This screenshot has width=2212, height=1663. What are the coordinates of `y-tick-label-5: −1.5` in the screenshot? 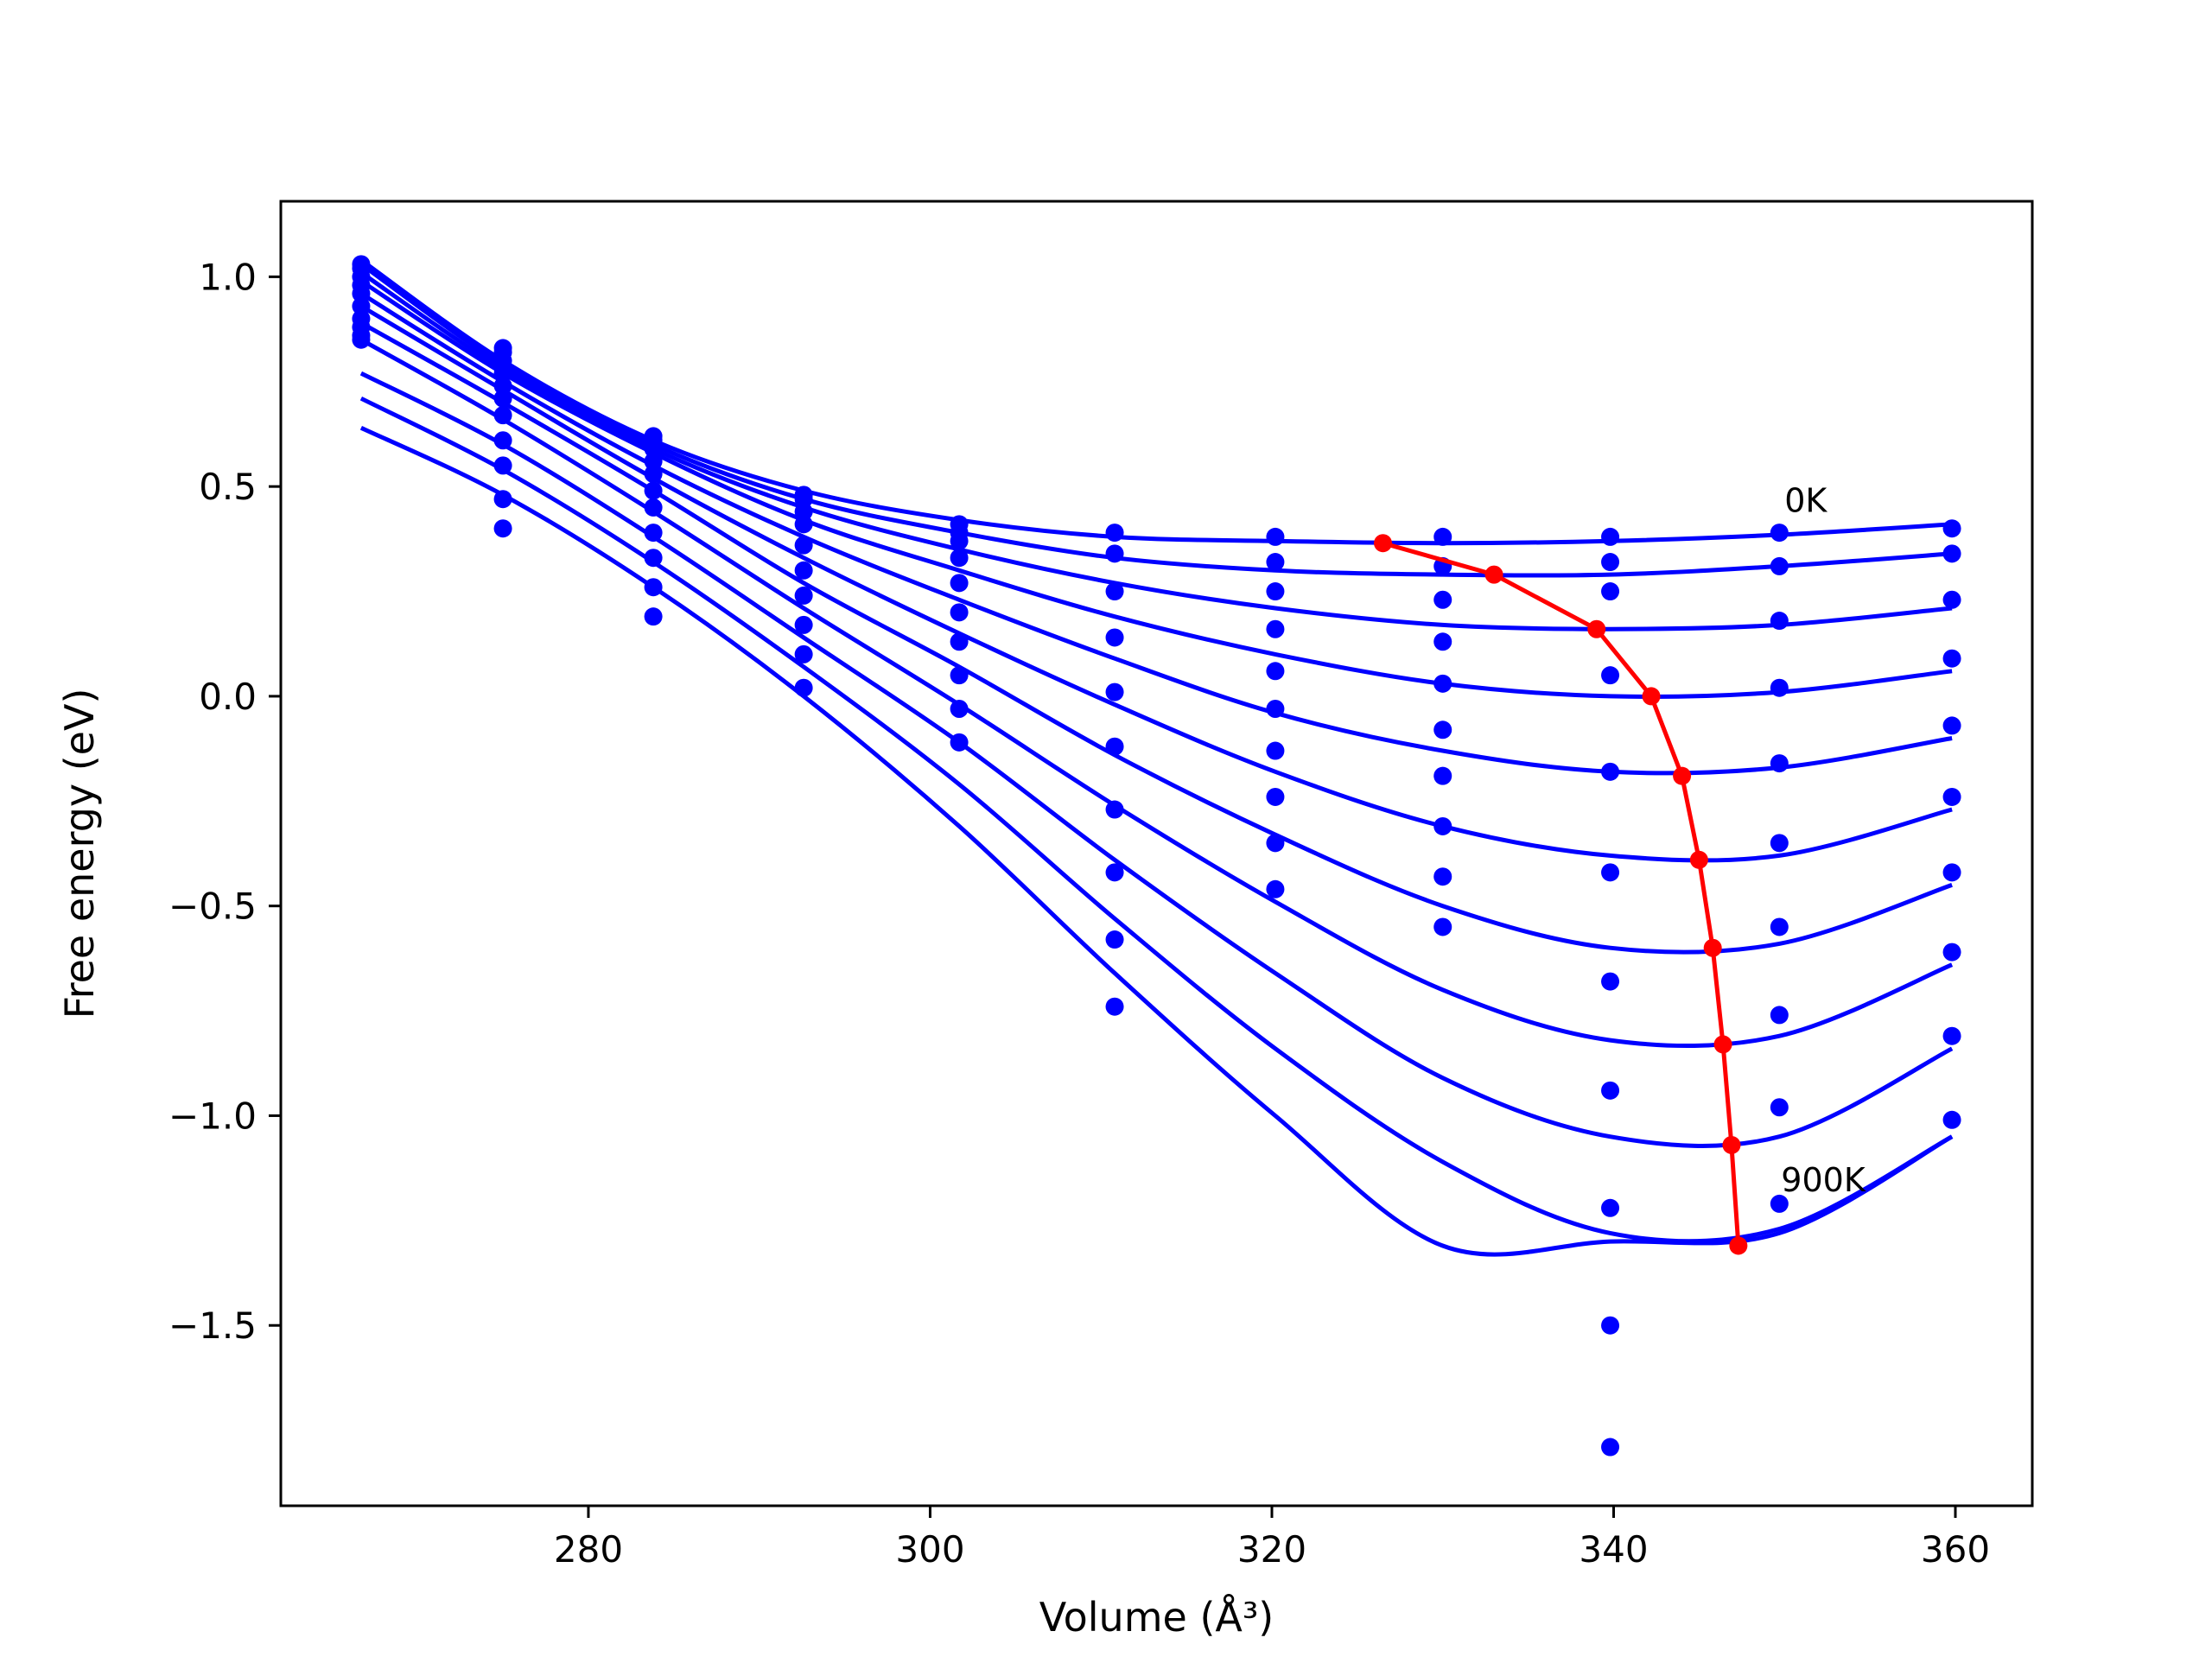 It's located at (212, 1326).